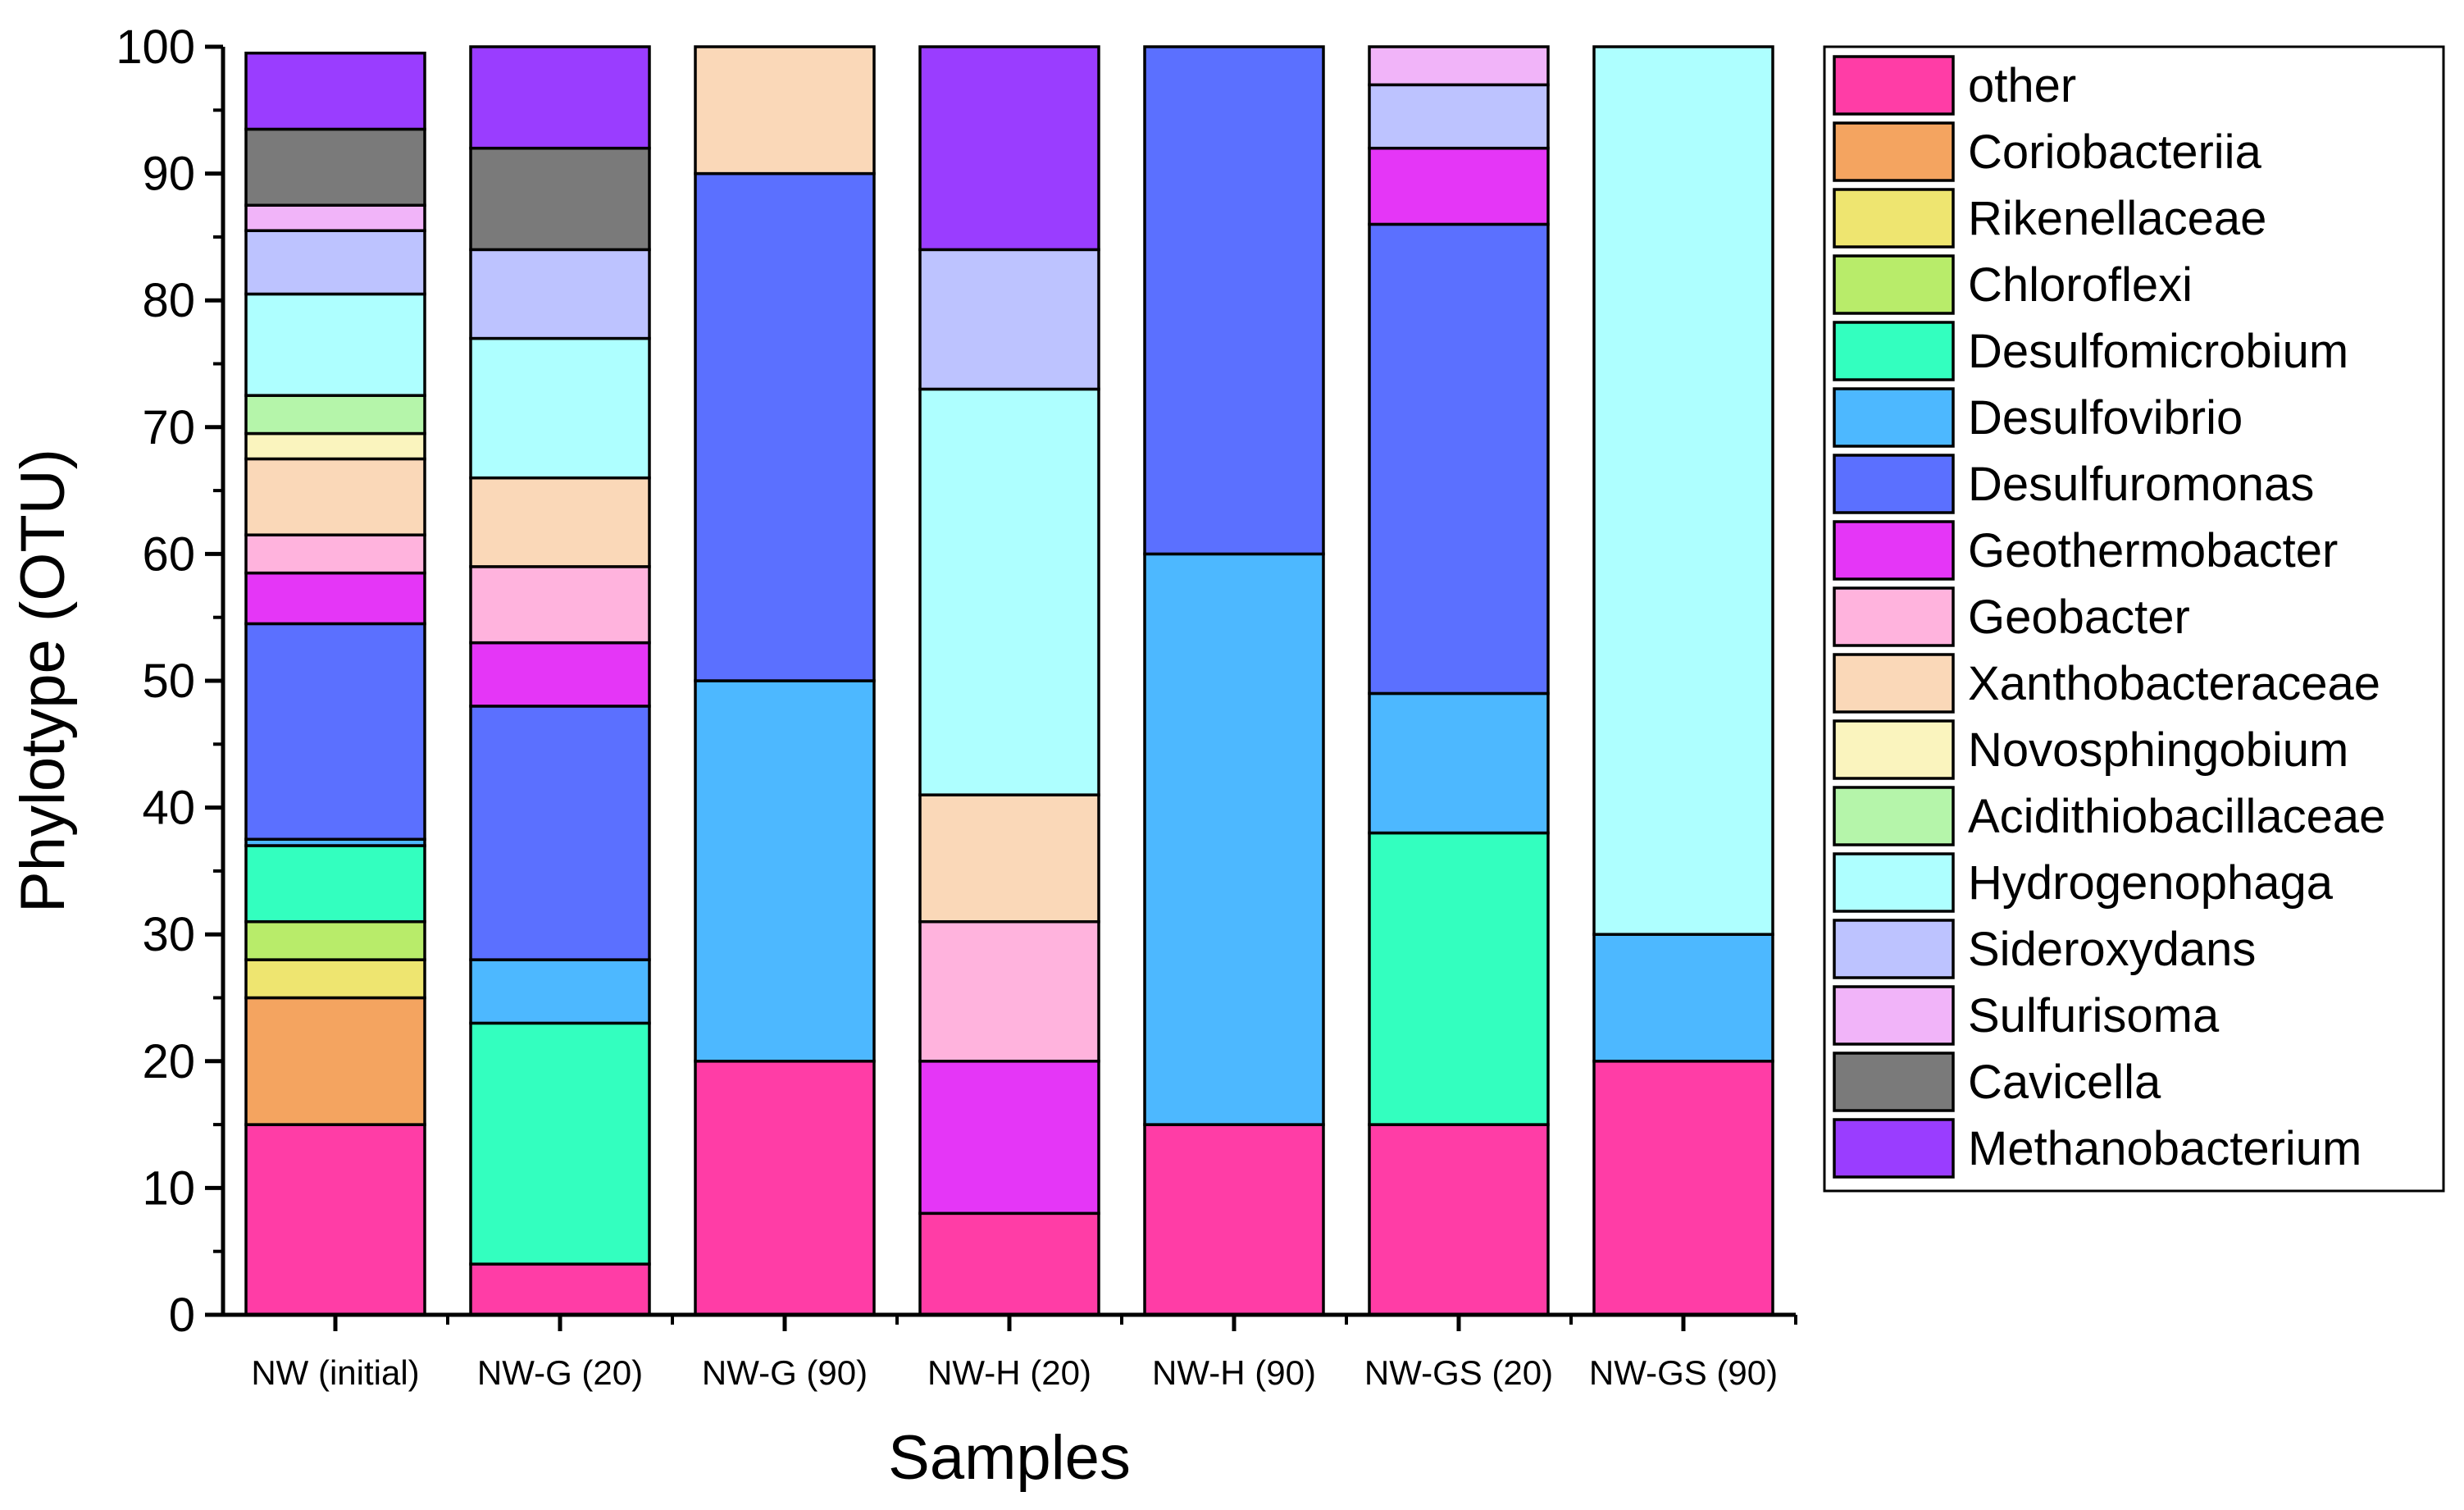 This screenshot has height=1510, width=2464. I want to click on legend-label-other: other, so click(2022, 86).